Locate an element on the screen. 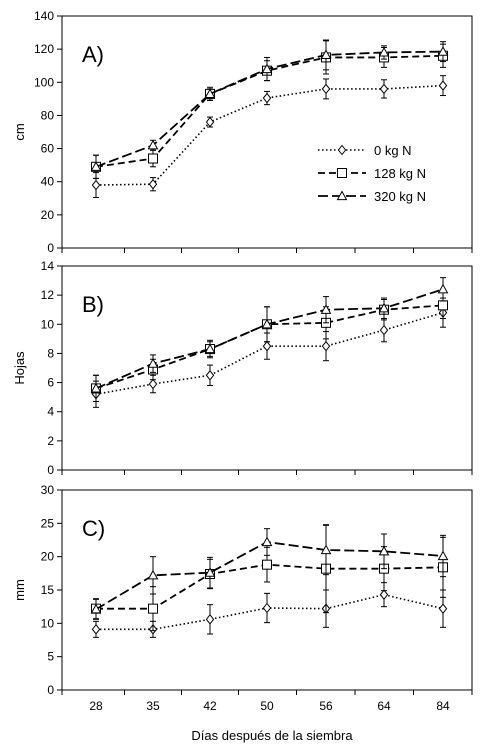  y-tick-label: 5 is located at coordinates (50, 657).